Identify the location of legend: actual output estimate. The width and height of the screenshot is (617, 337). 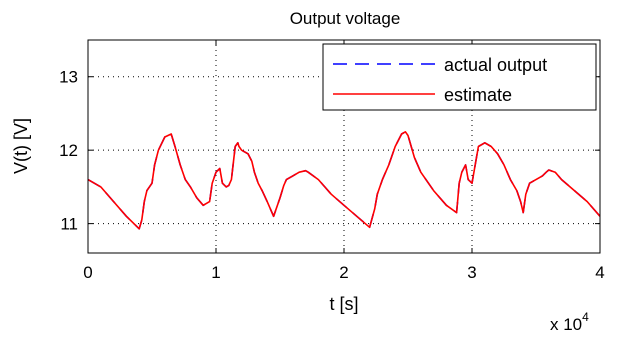
(459, 77).